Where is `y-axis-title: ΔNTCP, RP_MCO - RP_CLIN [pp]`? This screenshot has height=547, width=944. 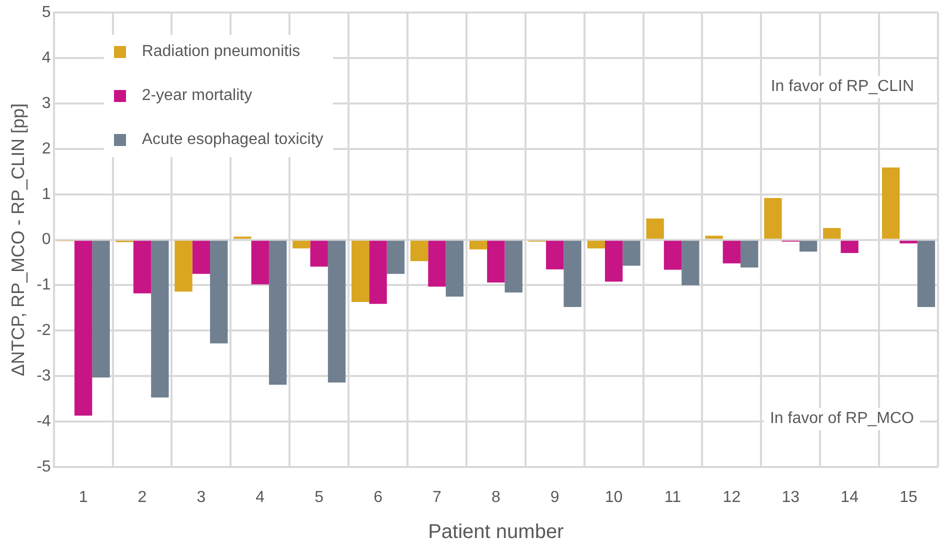 y-axis-title: ΔNTCP, RP_MCO - RP_CLIN [pp] is located at coordinates (18, 239).